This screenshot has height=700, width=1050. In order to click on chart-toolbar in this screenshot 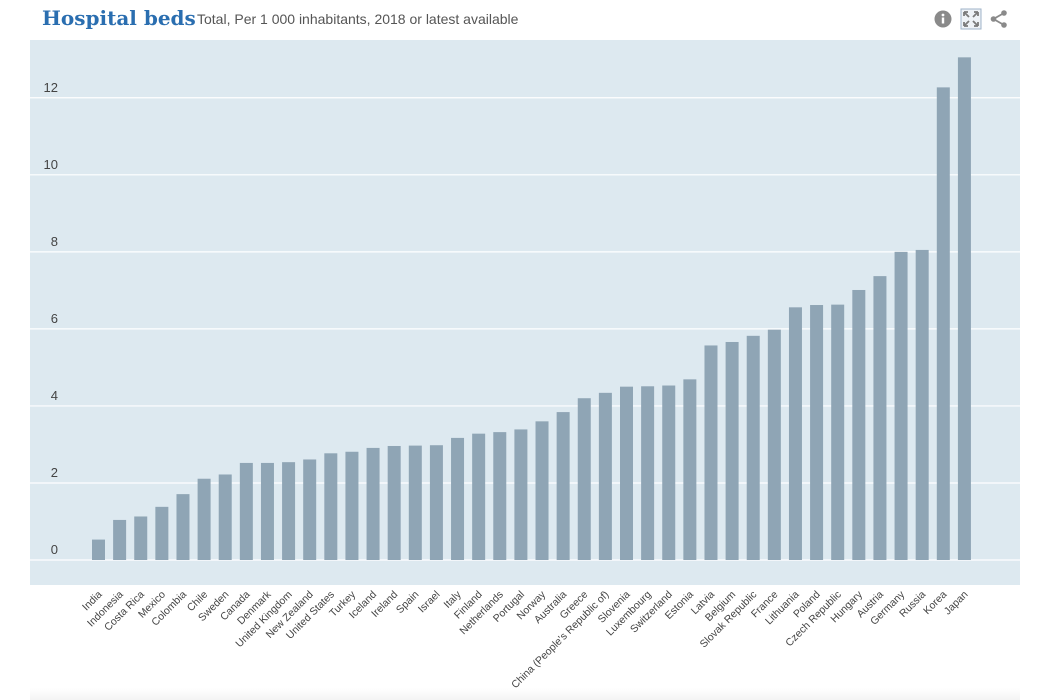, I will do `click(972, 20)`.